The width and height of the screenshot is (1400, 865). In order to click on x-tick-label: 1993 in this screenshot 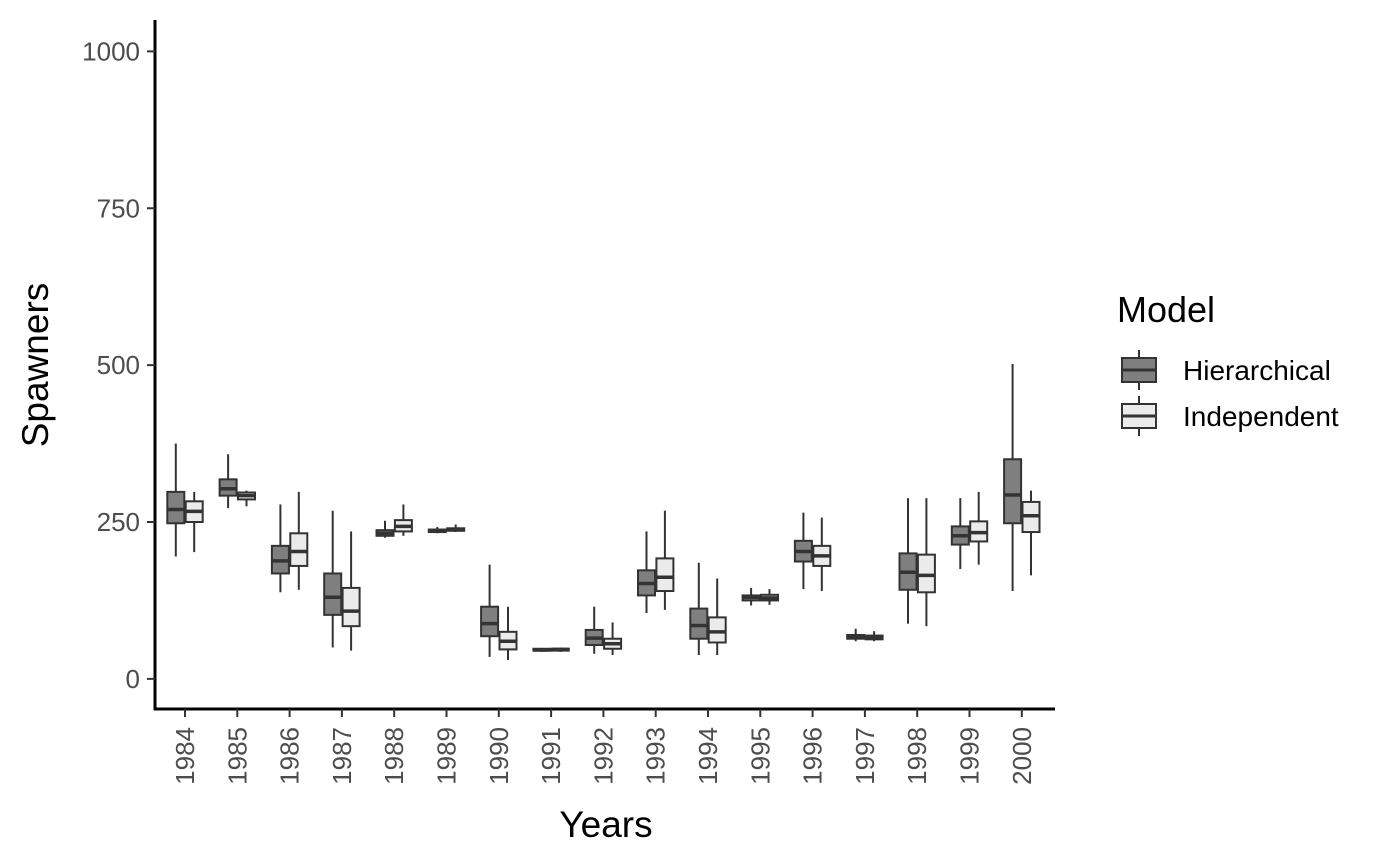, I will do `click(656, 756)`.